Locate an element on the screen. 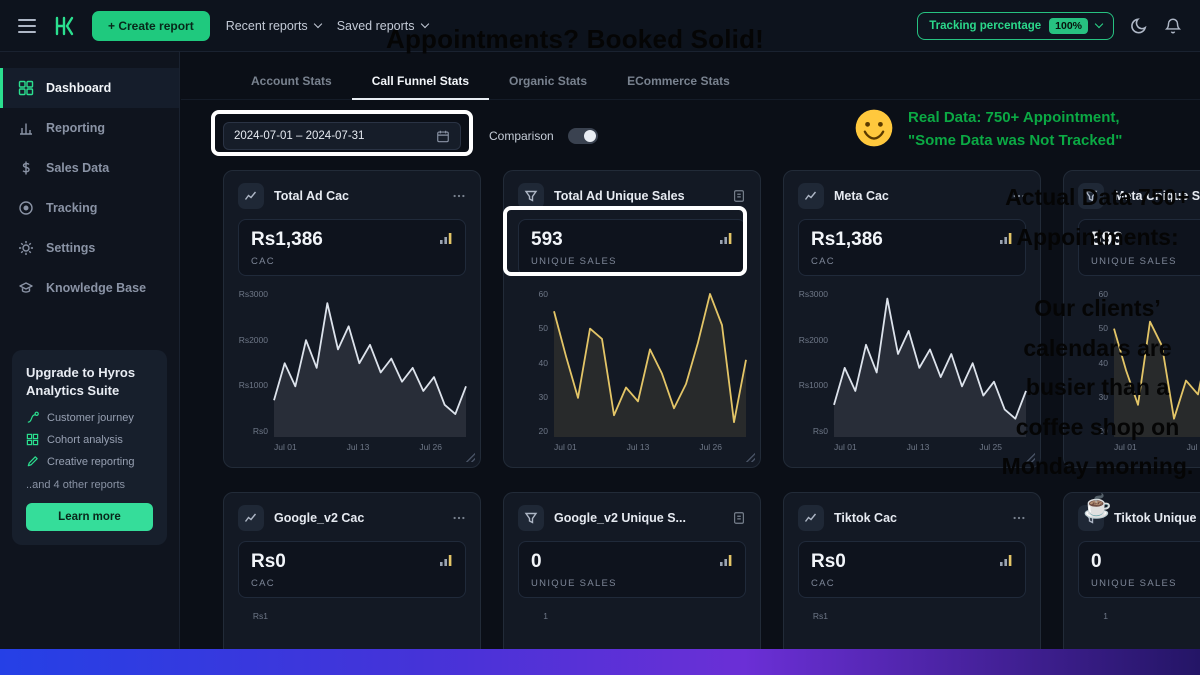 This screenshot has height=675, width=1200. tracking-percentage-label: Tracking percentage is located at coordinates (985, 25).